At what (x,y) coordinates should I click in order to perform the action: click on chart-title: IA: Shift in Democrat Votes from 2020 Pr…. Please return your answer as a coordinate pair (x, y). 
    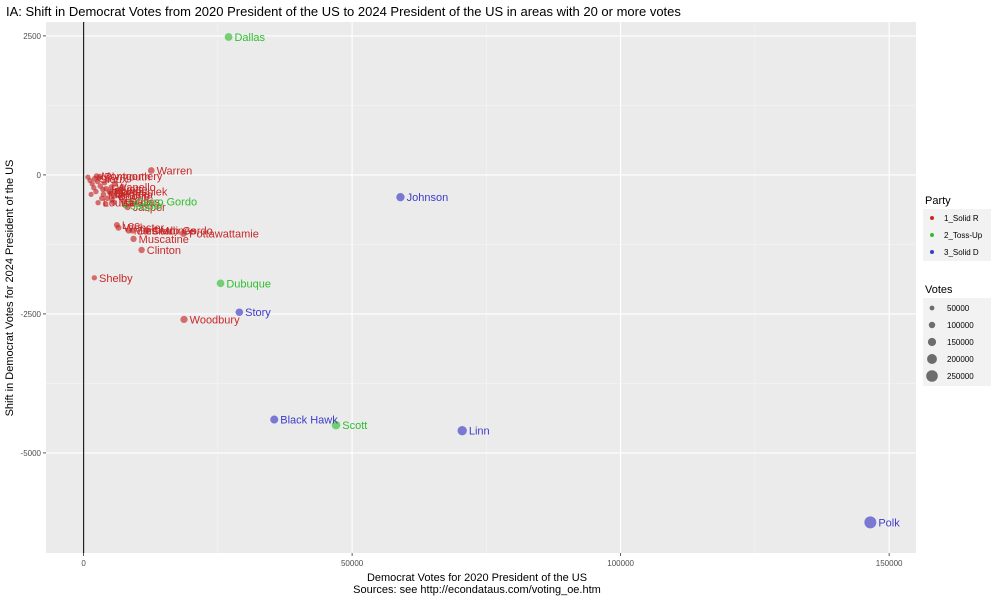
    Looking at the image, I should click on (343, 11).